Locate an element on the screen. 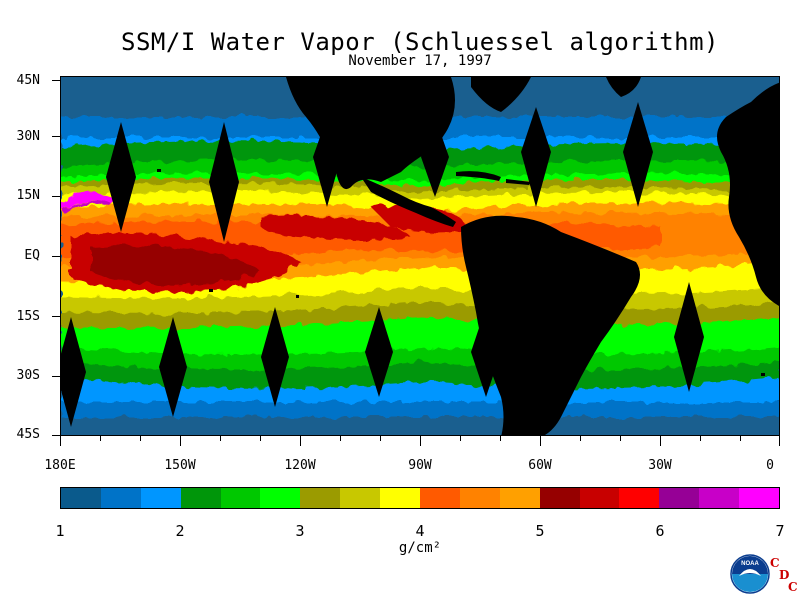 The height and width of the screenshot is (600, 800). noaa-logo-text: NOAA is located at coordinates (750, 564).